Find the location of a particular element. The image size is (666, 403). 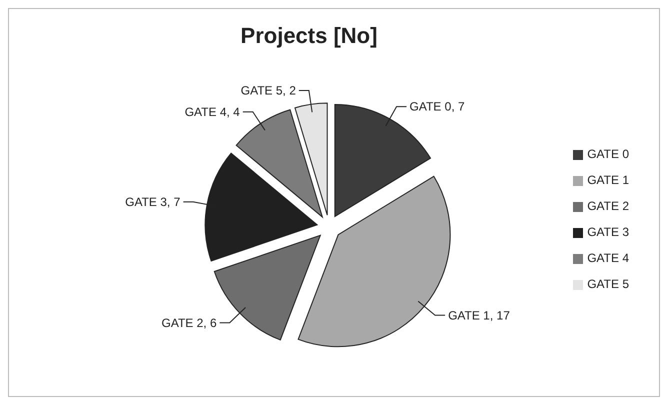

data-label: GATE 4, 4 is located at coordinates (212, 111).